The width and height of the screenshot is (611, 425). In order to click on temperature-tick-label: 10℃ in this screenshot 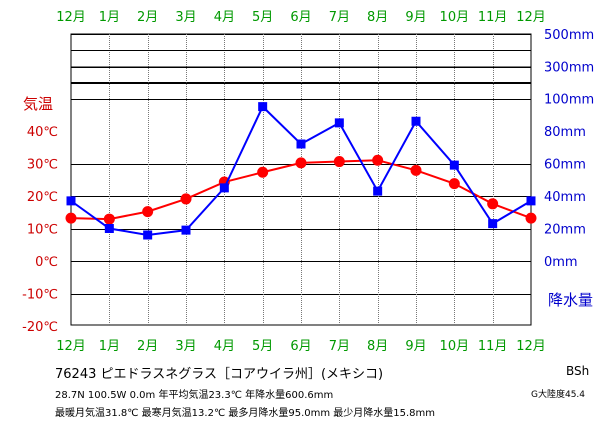, I will do `click(42, 230)`.